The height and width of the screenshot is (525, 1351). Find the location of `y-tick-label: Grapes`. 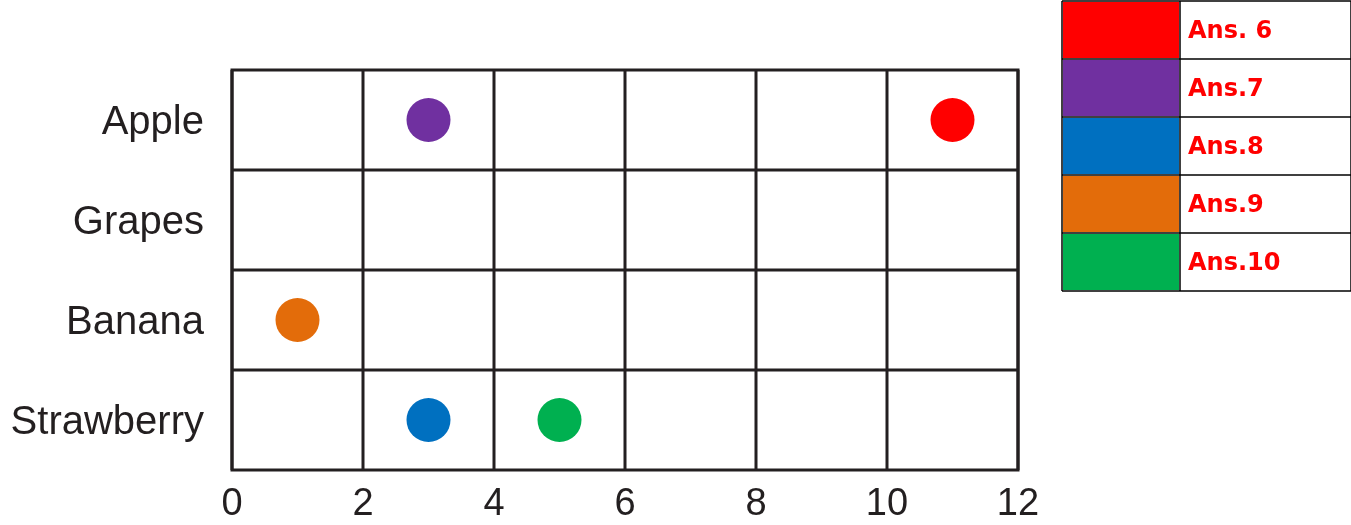

y-tick-label: Grapes is located at coordinates (138, 220).